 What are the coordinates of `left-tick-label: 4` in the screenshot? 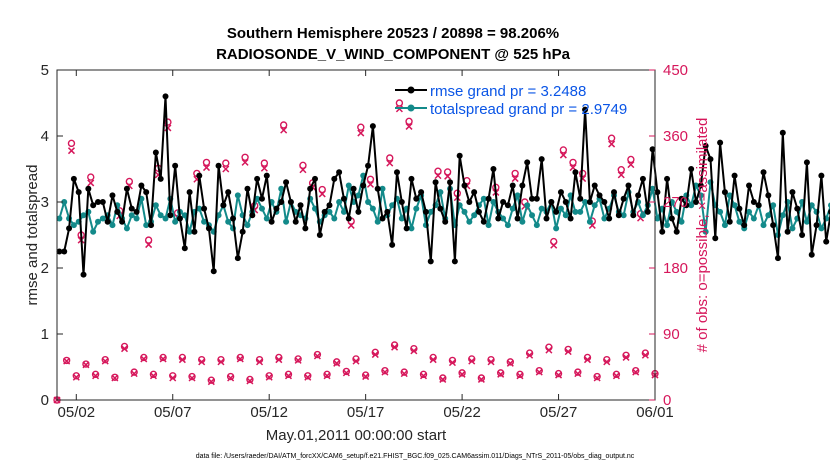 It's located at (45, 136).